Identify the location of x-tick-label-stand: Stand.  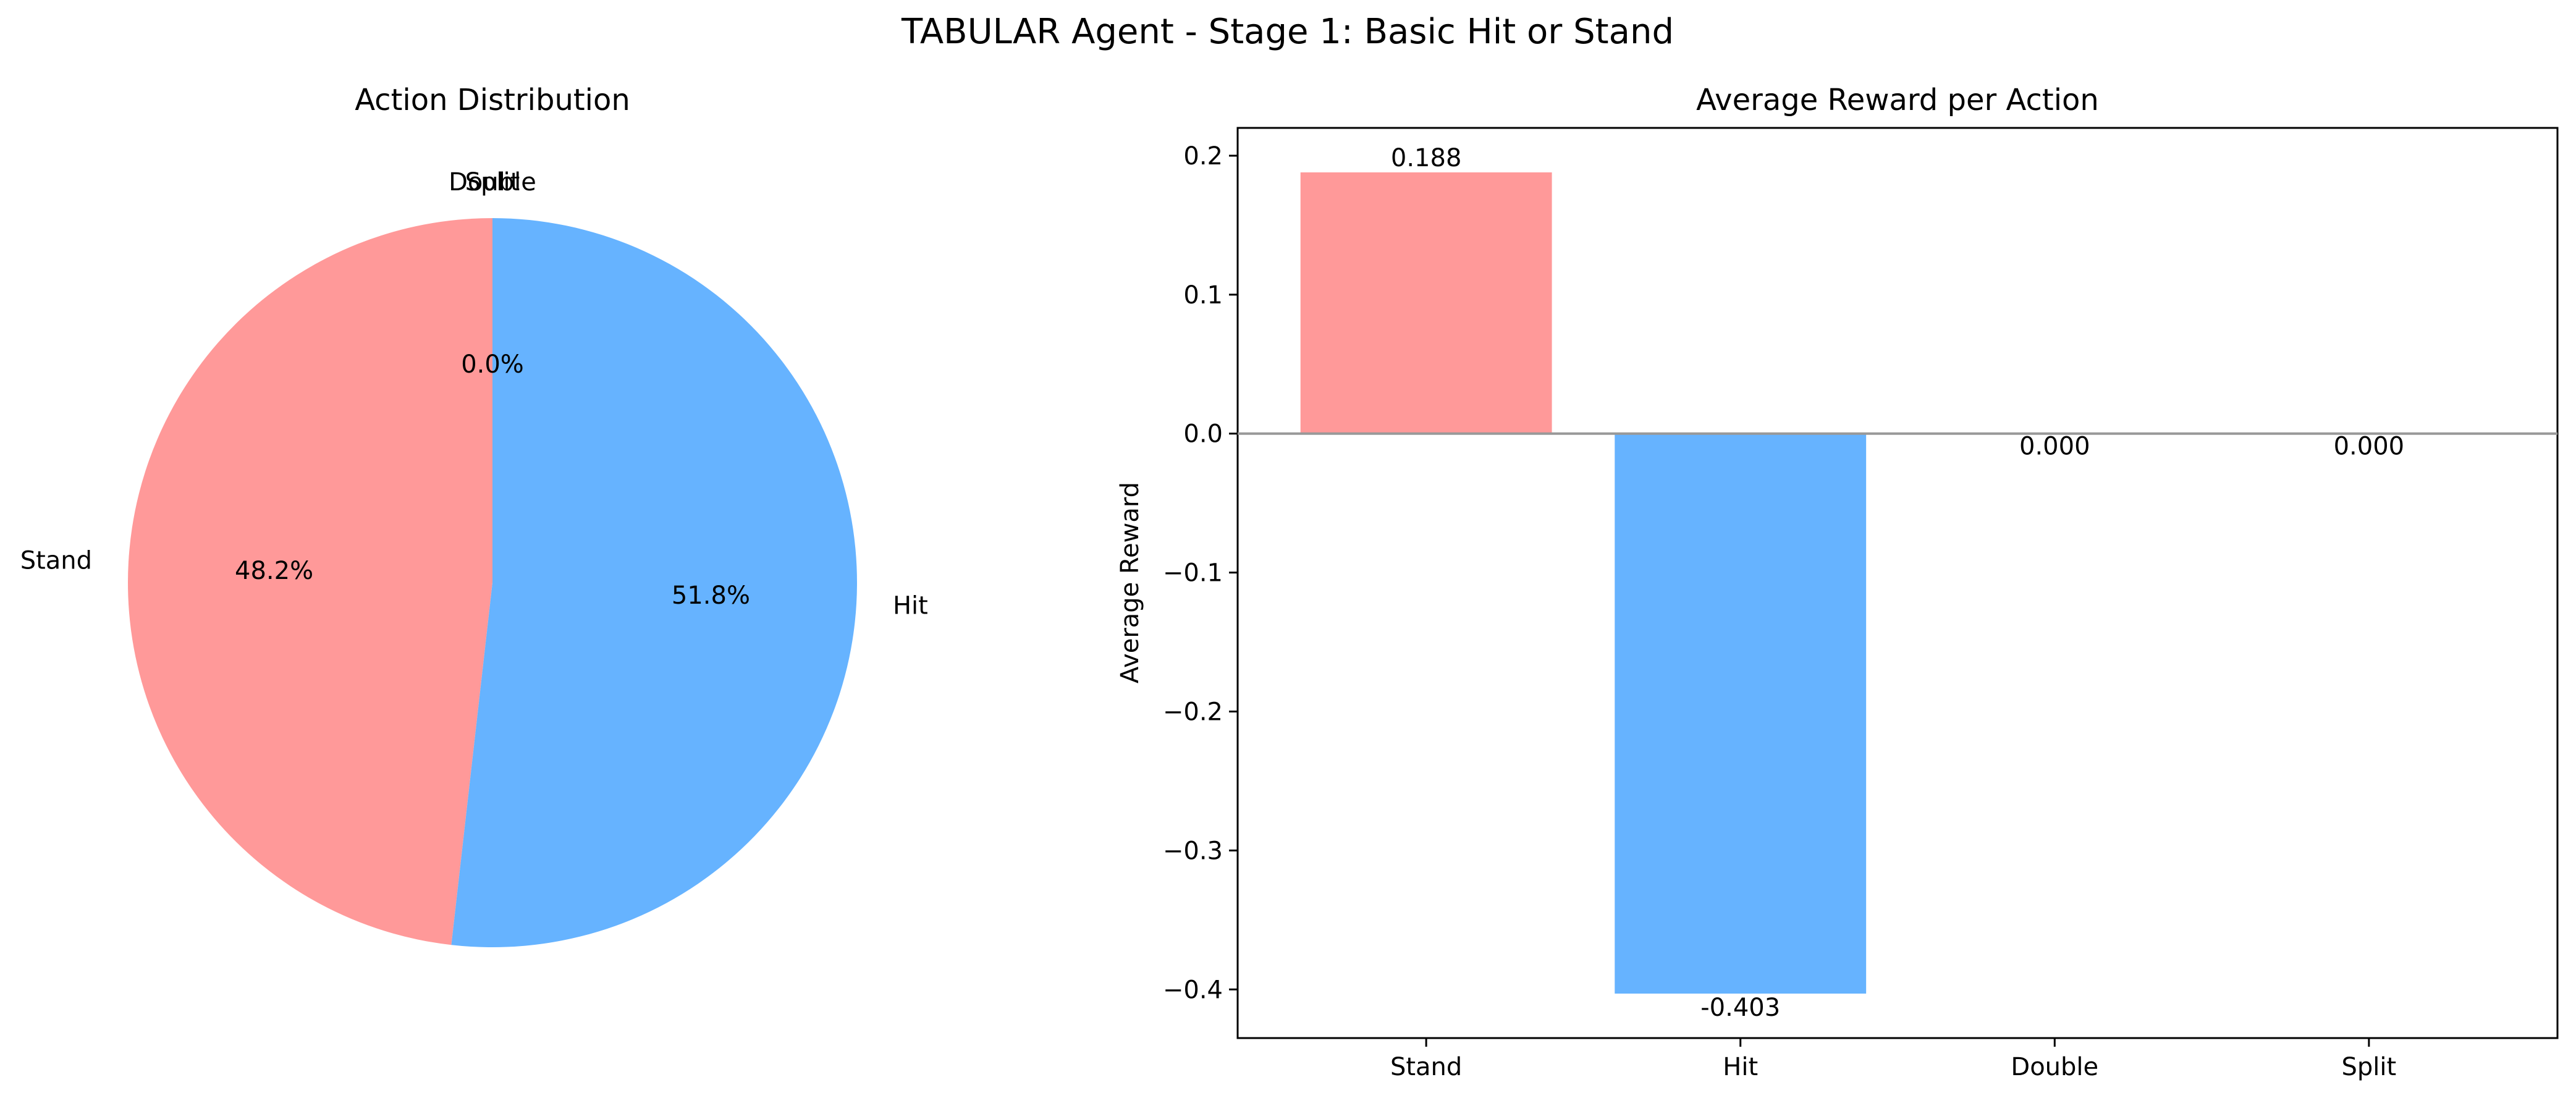
(1426, 1067).